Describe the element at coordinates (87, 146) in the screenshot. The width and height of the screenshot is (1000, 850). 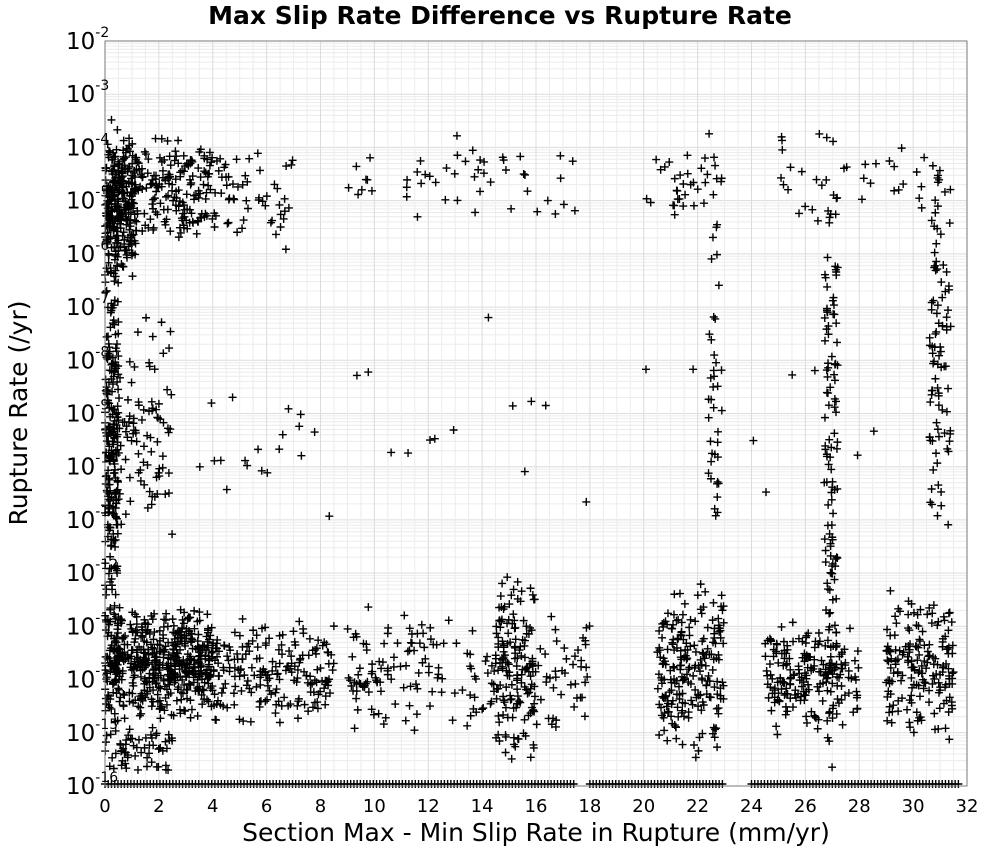
I see `y-tick-label: 10-4` at that location.